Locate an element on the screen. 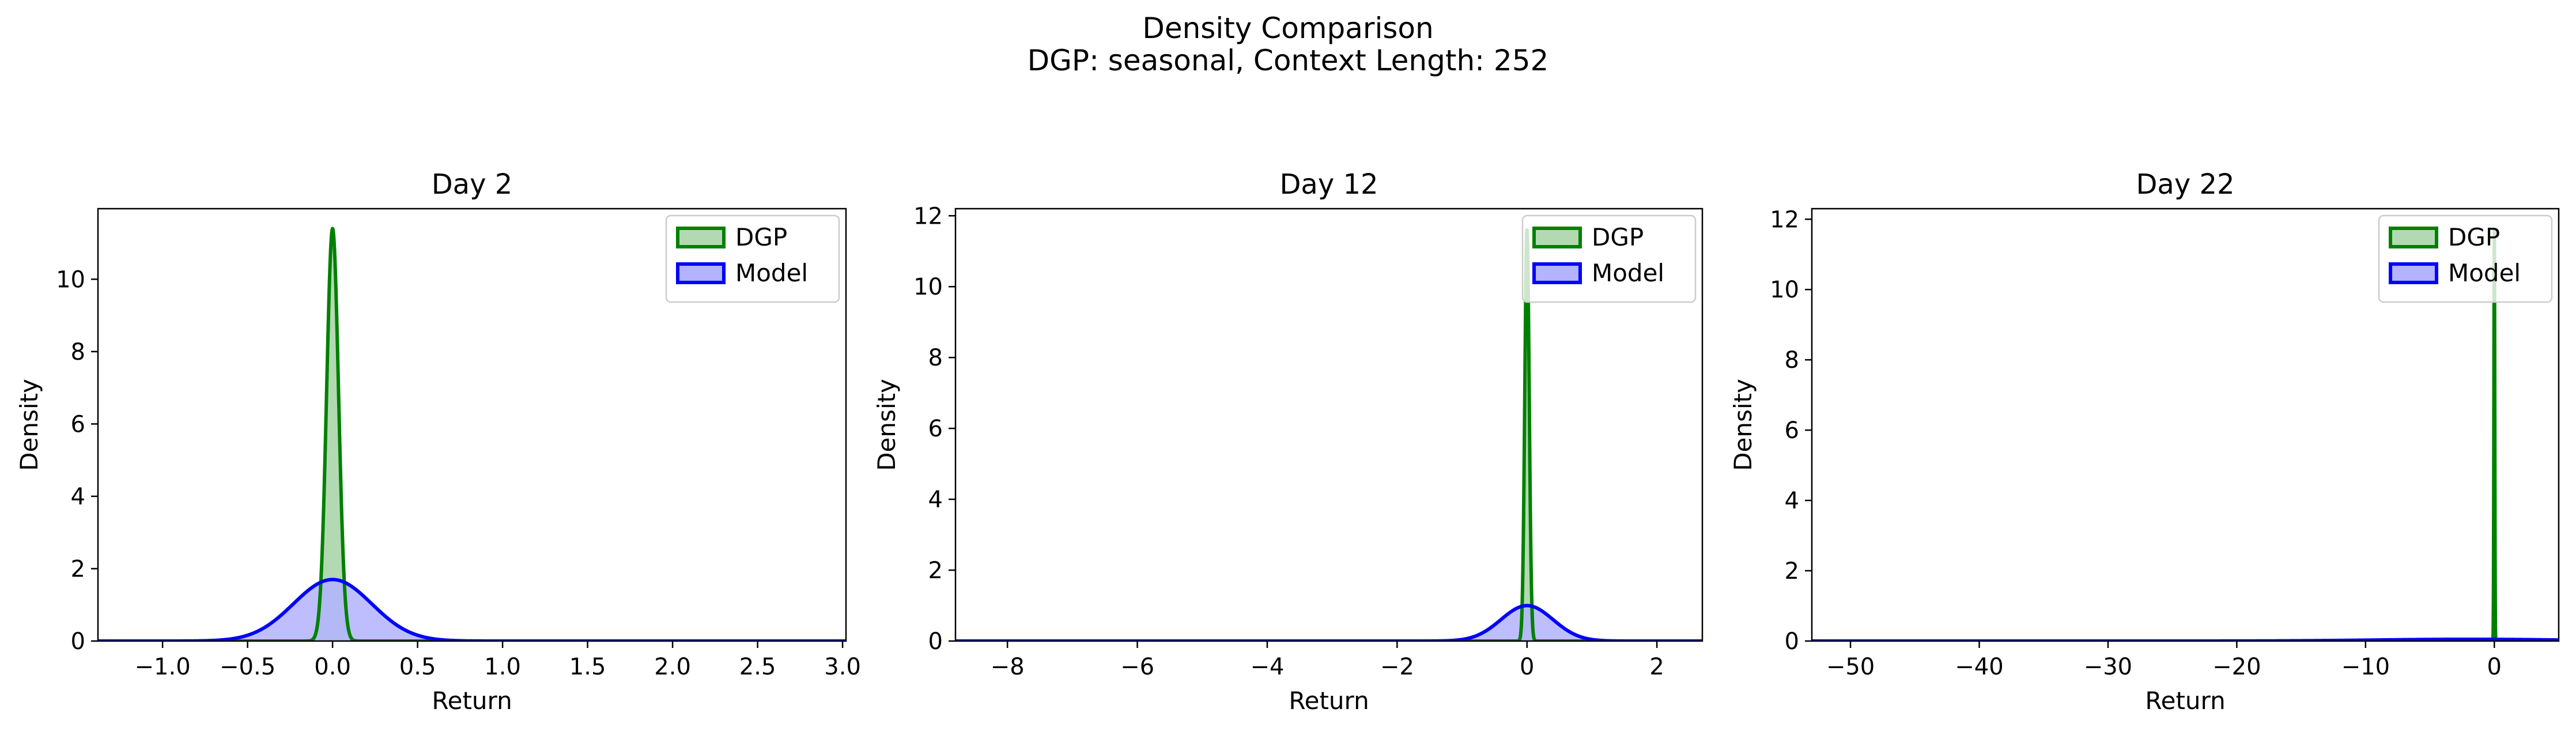  x-tick-label: −30 is located at coordinates (2108, 667).